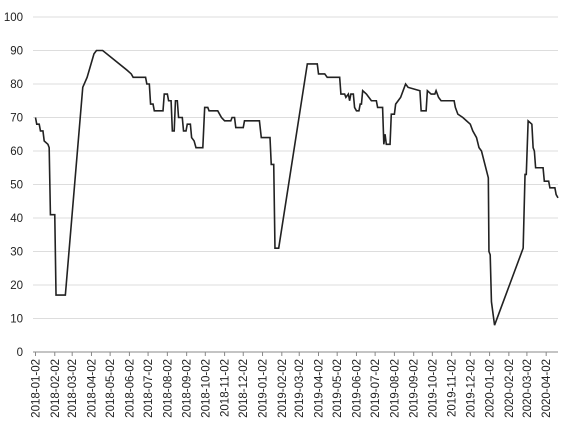  What do you see at coordinates (395, 388) in the screenshot?
I see `x-tick-label: 2019-08-02` at bounding box center [395, 388].